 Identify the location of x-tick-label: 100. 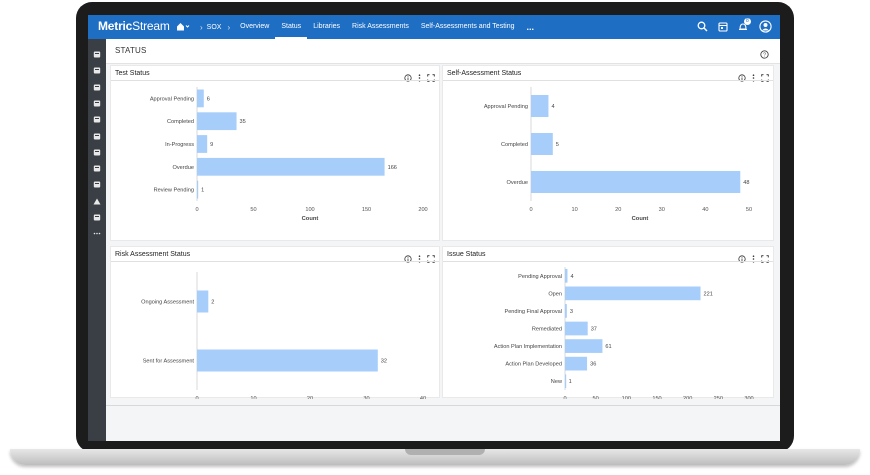
(626, 397).